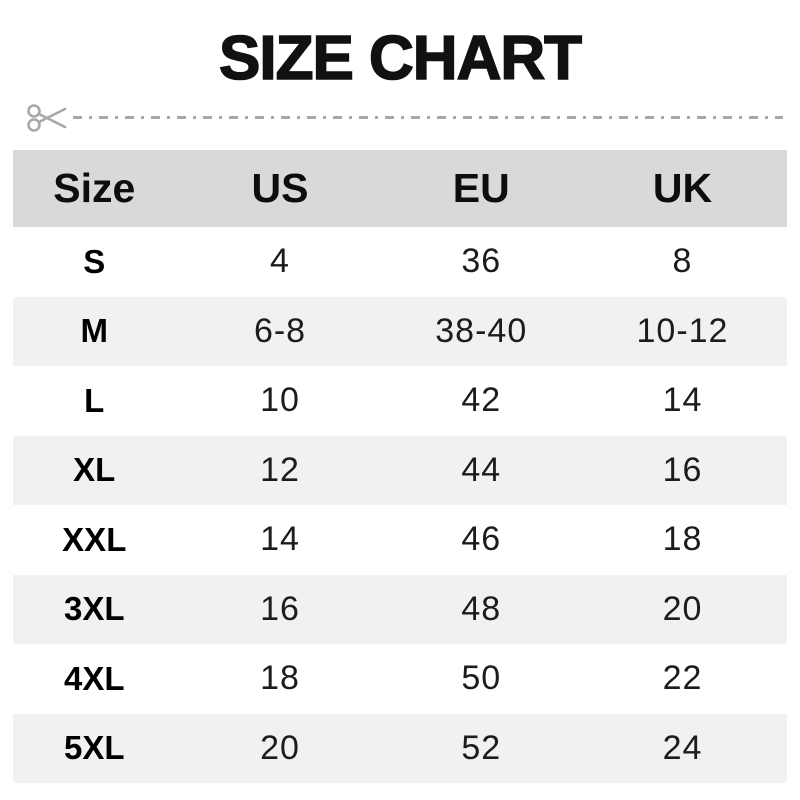 This screenshot has height=800, width=800. Describe the element at coordinates (280, 330) in the screenshot. I see `cell-us: 6-8` at that location.